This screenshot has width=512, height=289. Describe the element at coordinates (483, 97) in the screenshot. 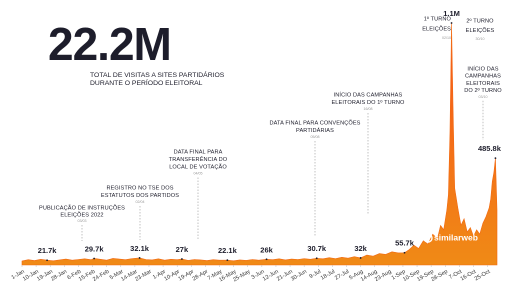

I see `annotation-date: 03/10` at that location.